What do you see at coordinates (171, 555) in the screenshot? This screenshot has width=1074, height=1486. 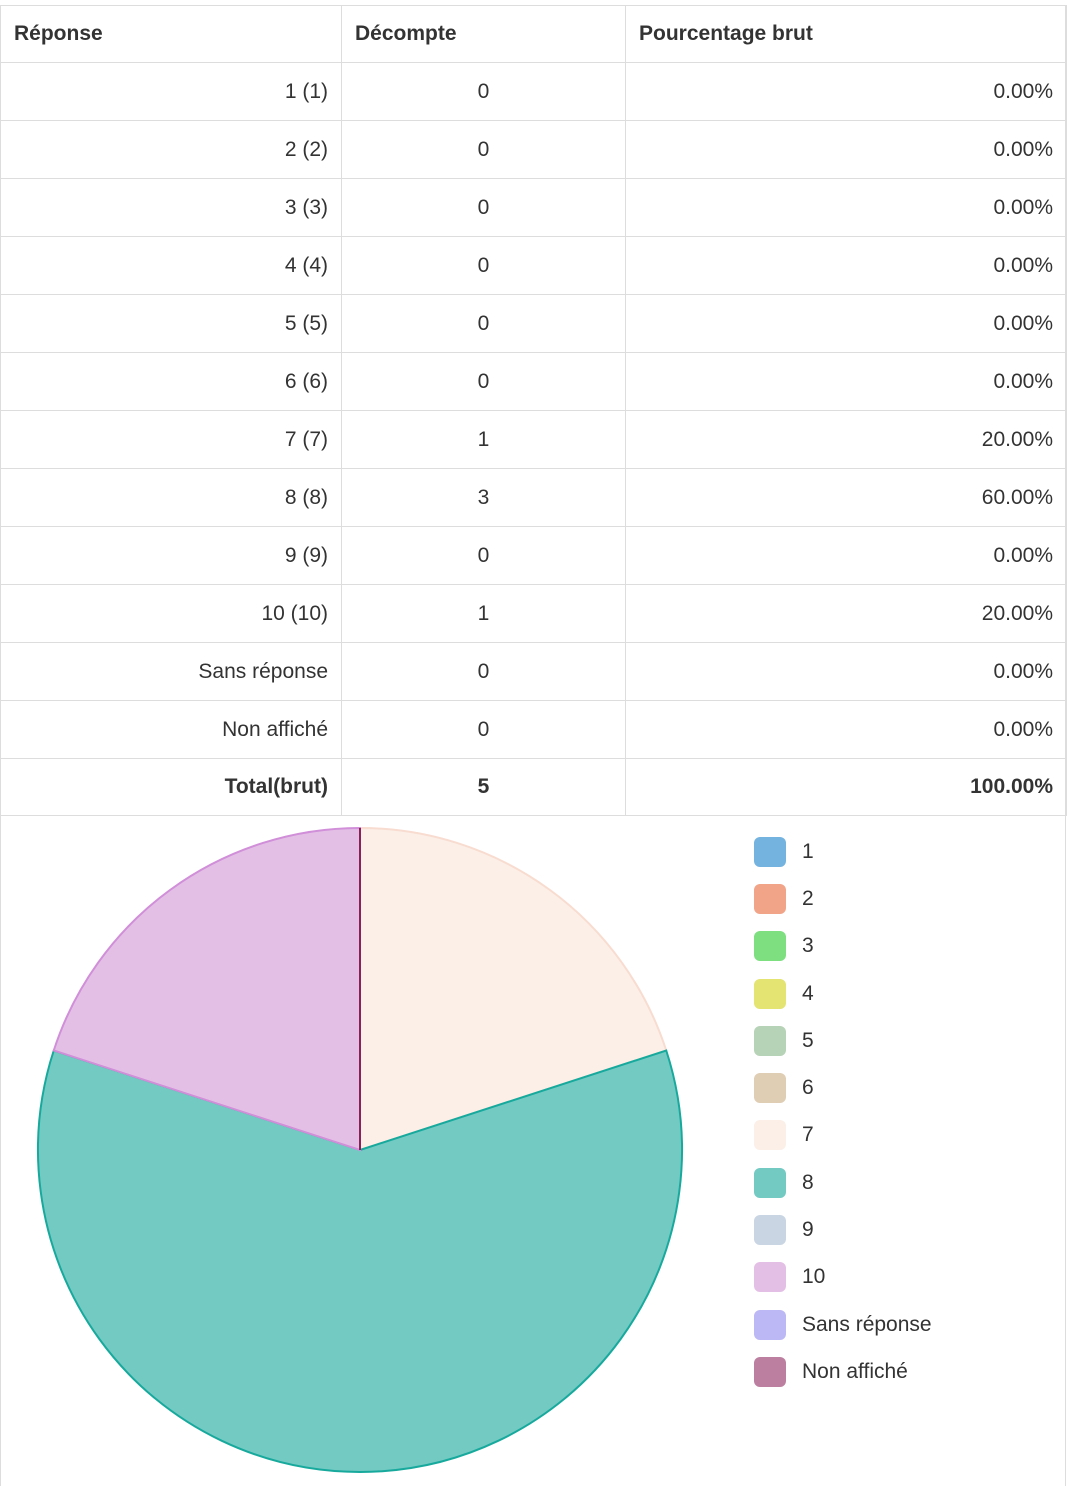 I see `row-response: 9 (9)` at bounding box center [171, 555].